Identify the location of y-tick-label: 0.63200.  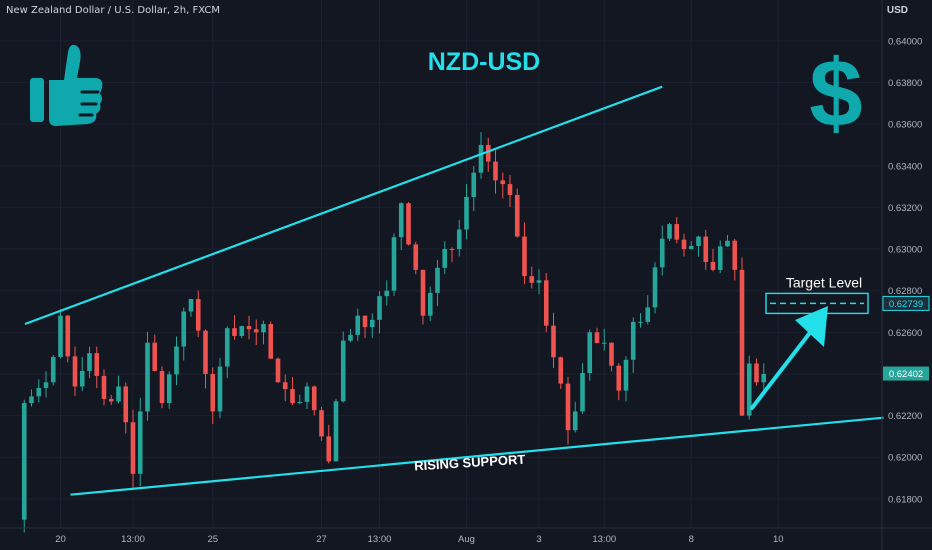
(905, 208).